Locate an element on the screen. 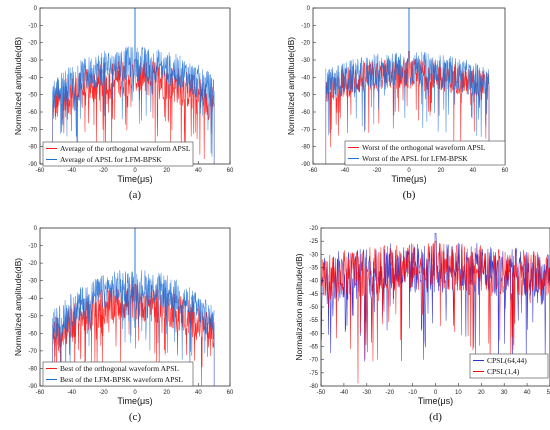 The width and height of the screenshot is (550, 430). y-tick-label: -75 is located at coordinates (313, 374).